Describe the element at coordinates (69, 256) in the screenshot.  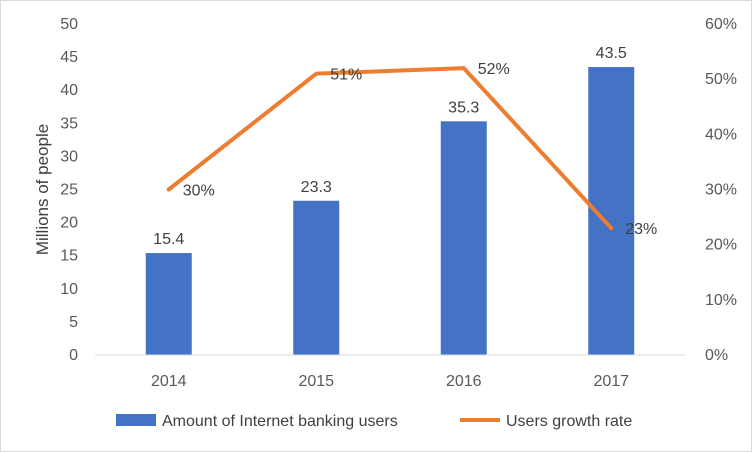
I see `y-tick-label: 15` at that location.